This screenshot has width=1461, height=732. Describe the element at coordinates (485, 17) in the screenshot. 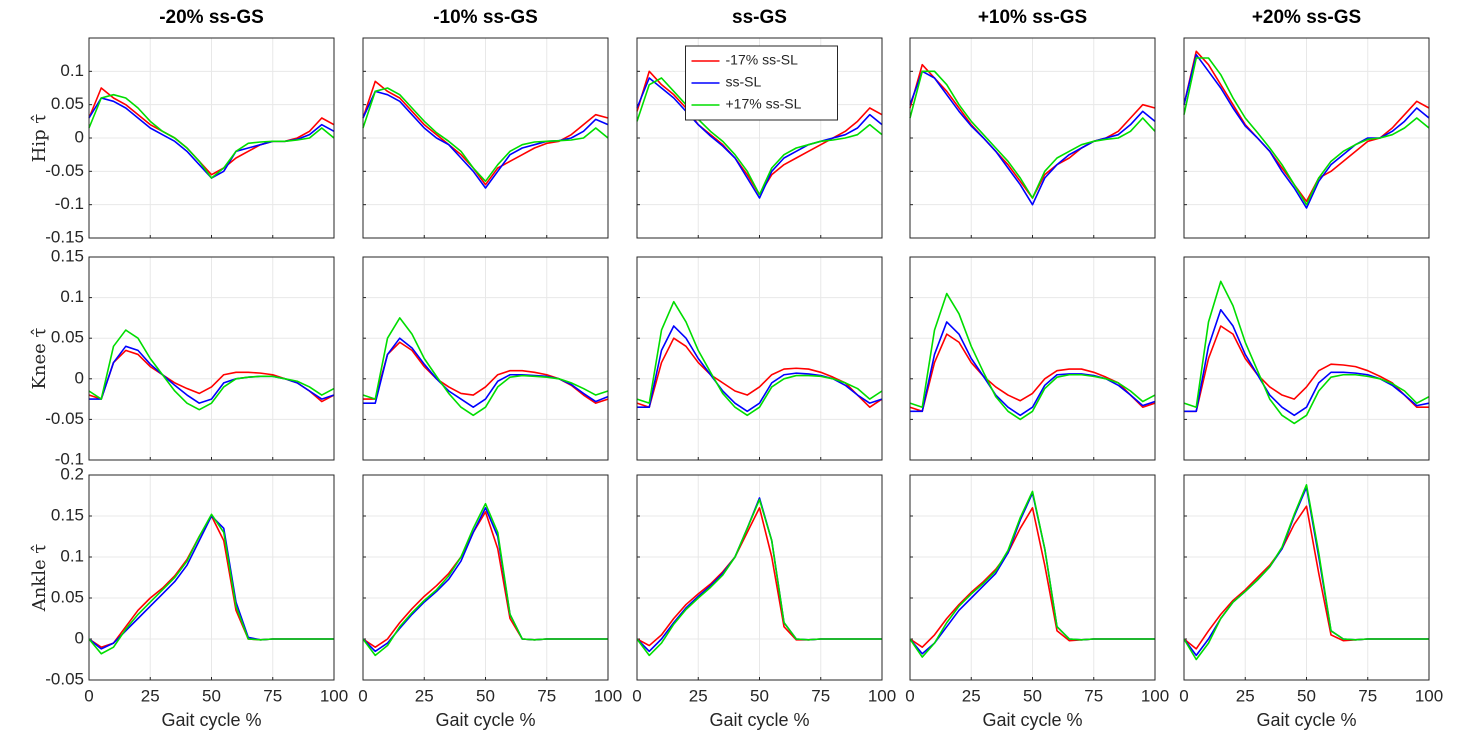

I see `panel-title: -10% ss-GS` at that location.